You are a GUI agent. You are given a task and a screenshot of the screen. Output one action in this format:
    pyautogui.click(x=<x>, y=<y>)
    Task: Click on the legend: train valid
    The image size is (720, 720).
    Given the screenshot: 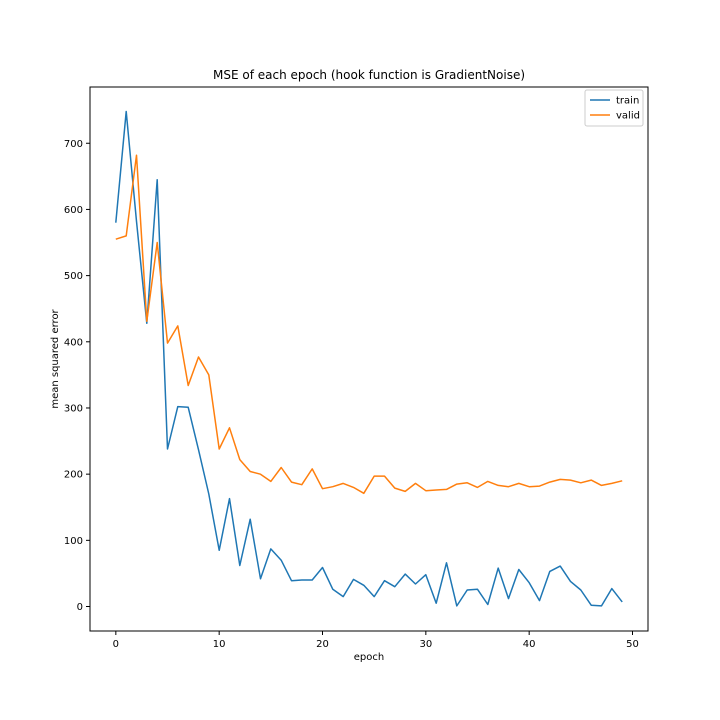 What is the action you would take?
    pyautogui.click(x=614, y=108)
    